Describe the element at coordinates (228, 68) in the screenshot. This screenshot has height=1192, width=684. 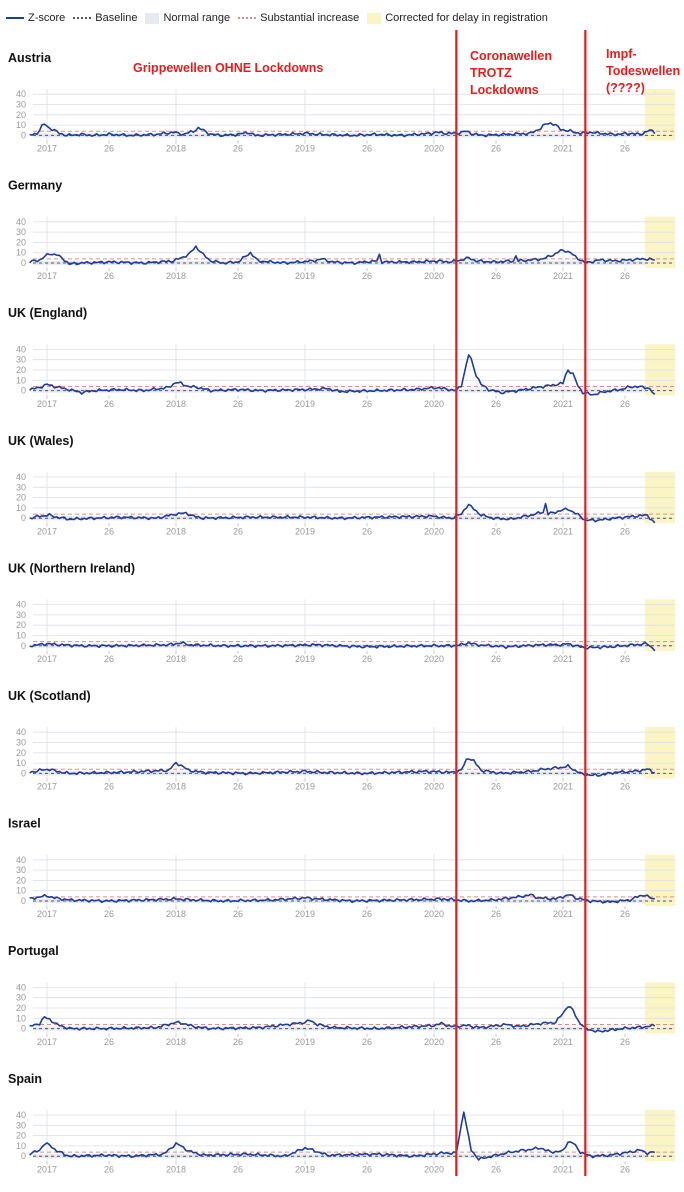
I see `grippewellen-annotation: Grippewellen OHNE Lockdowns` at that location.